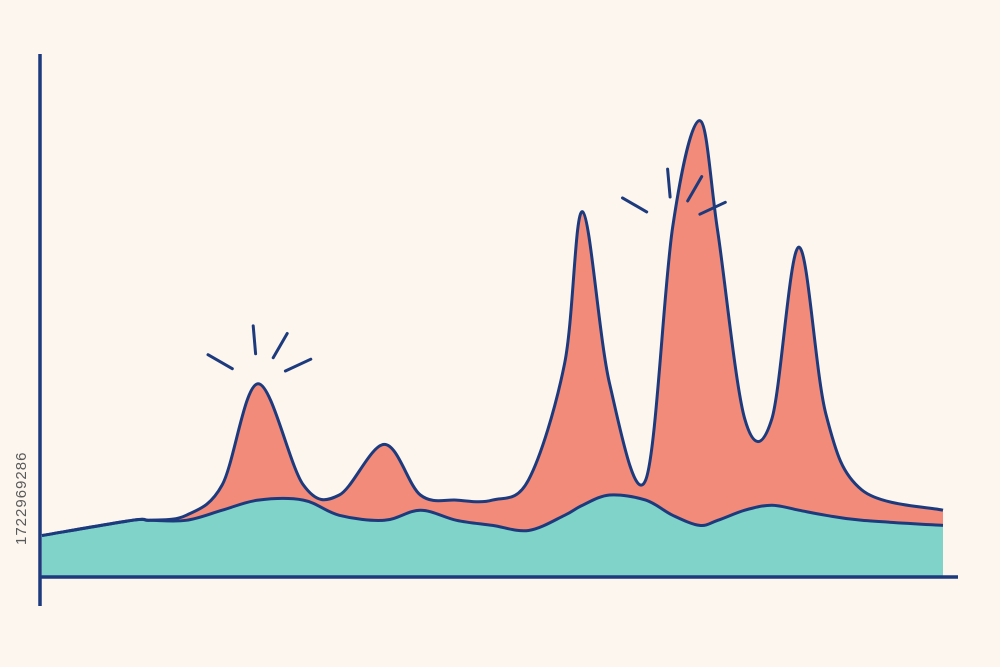 Image resolution: width=1000 pixels, height=667 pixels. Describe the element at coordinates (21, 498) in the screenshot. I see `stock-id-text: 1722969286` at that location.